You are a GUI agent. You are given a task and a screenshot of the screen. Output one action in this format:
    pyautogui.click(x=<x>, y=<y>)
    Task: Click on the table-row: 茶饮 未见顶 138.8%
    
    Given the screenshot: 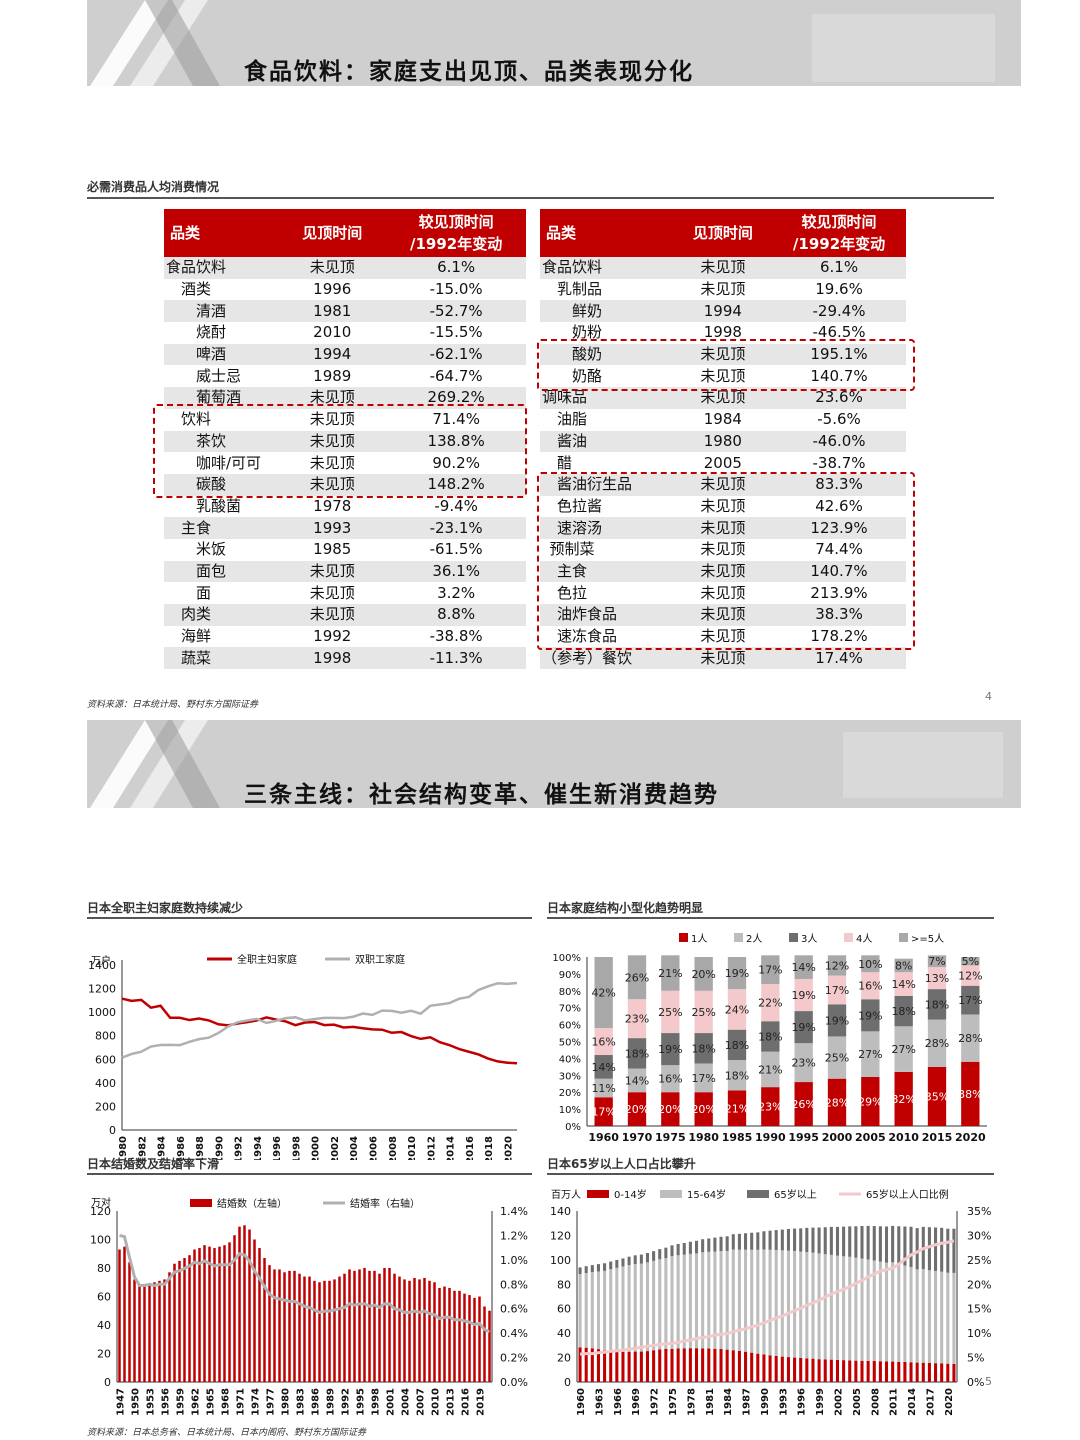 What is the action you would take?
    pyautogui.click(x=345, y=441)
    